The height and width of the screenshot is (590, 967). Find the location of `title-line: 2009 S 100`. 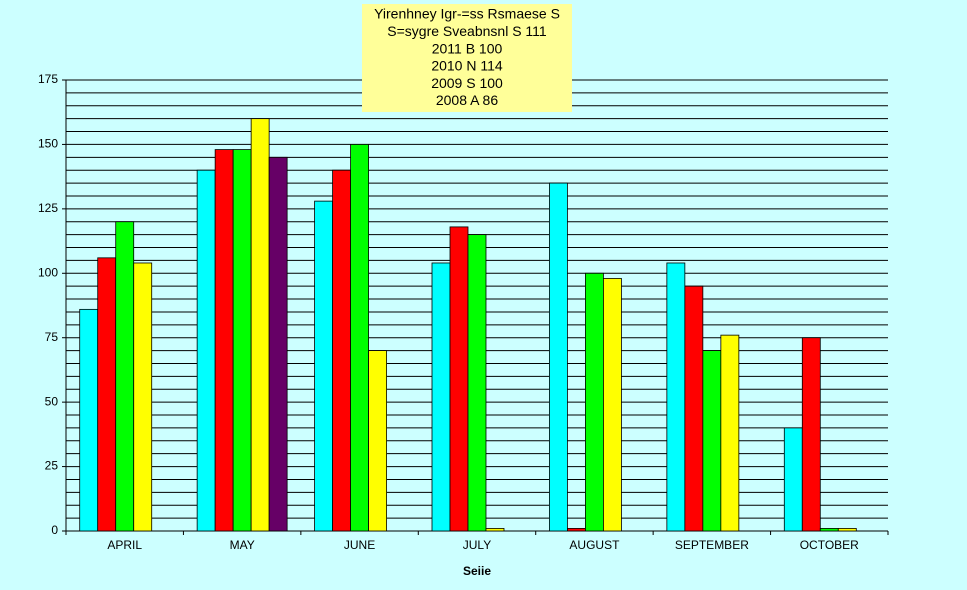

title-line: 2009 S 100 is located at coordinates (467, 83).